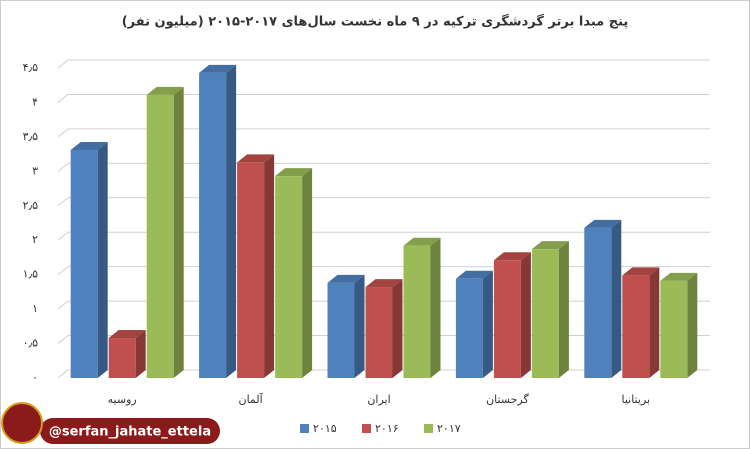 The image size is (750, 449). What do you see at coordinates (22, 423) in the screenshot?
I see `logo` at bounding box center [22, 423].